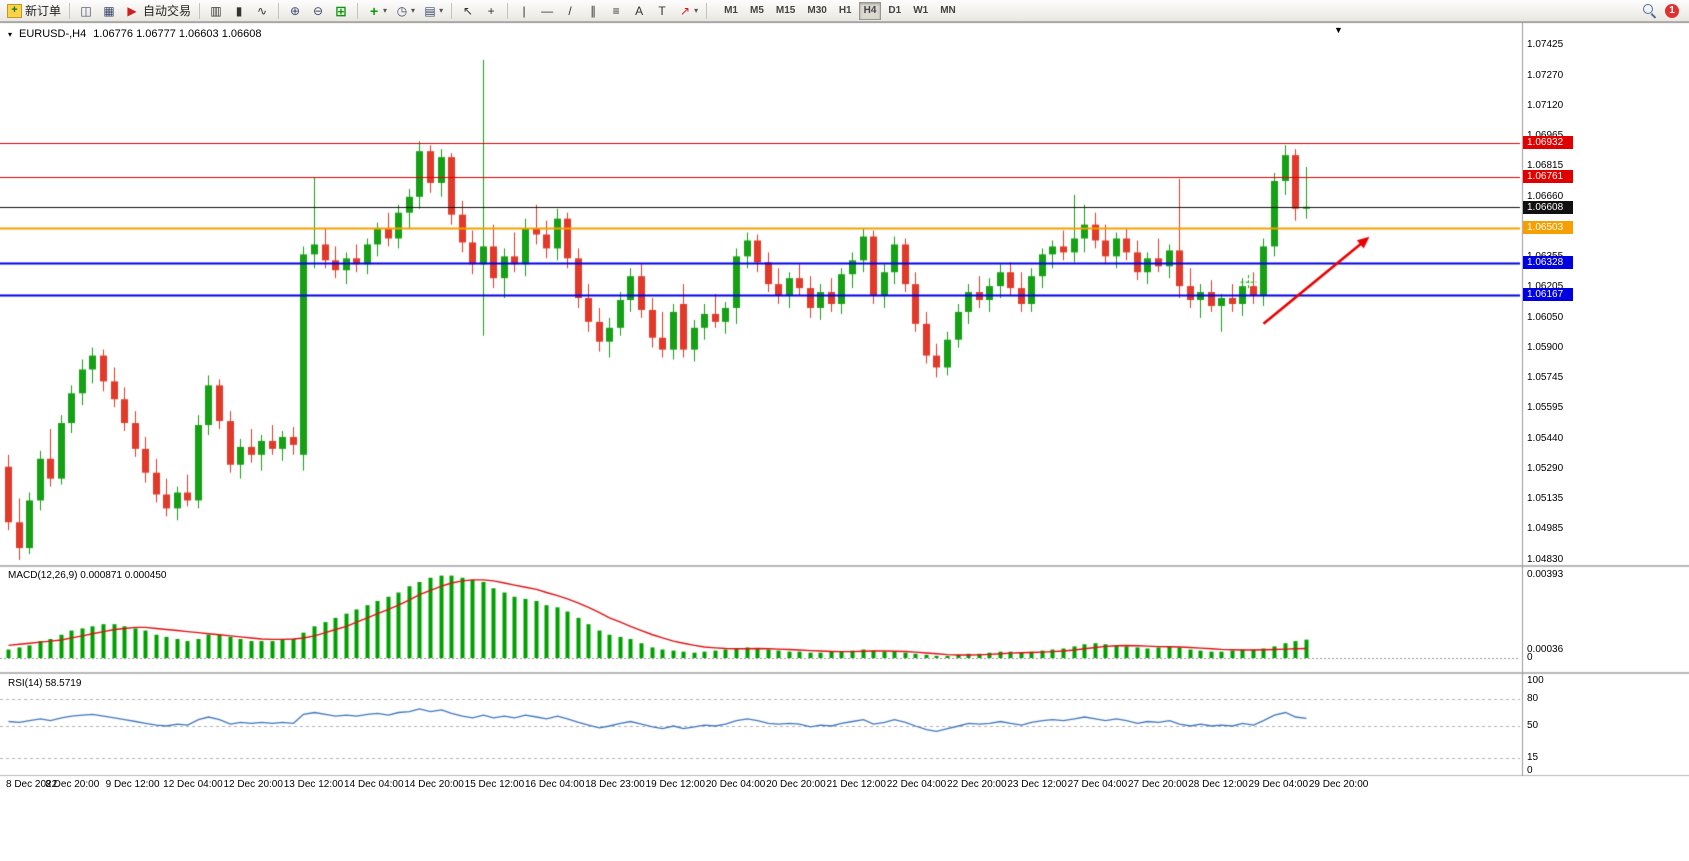 This screenshot has height=861, width=1689. I want to click on timeframe-button-m1: M1, so click(731, 11).